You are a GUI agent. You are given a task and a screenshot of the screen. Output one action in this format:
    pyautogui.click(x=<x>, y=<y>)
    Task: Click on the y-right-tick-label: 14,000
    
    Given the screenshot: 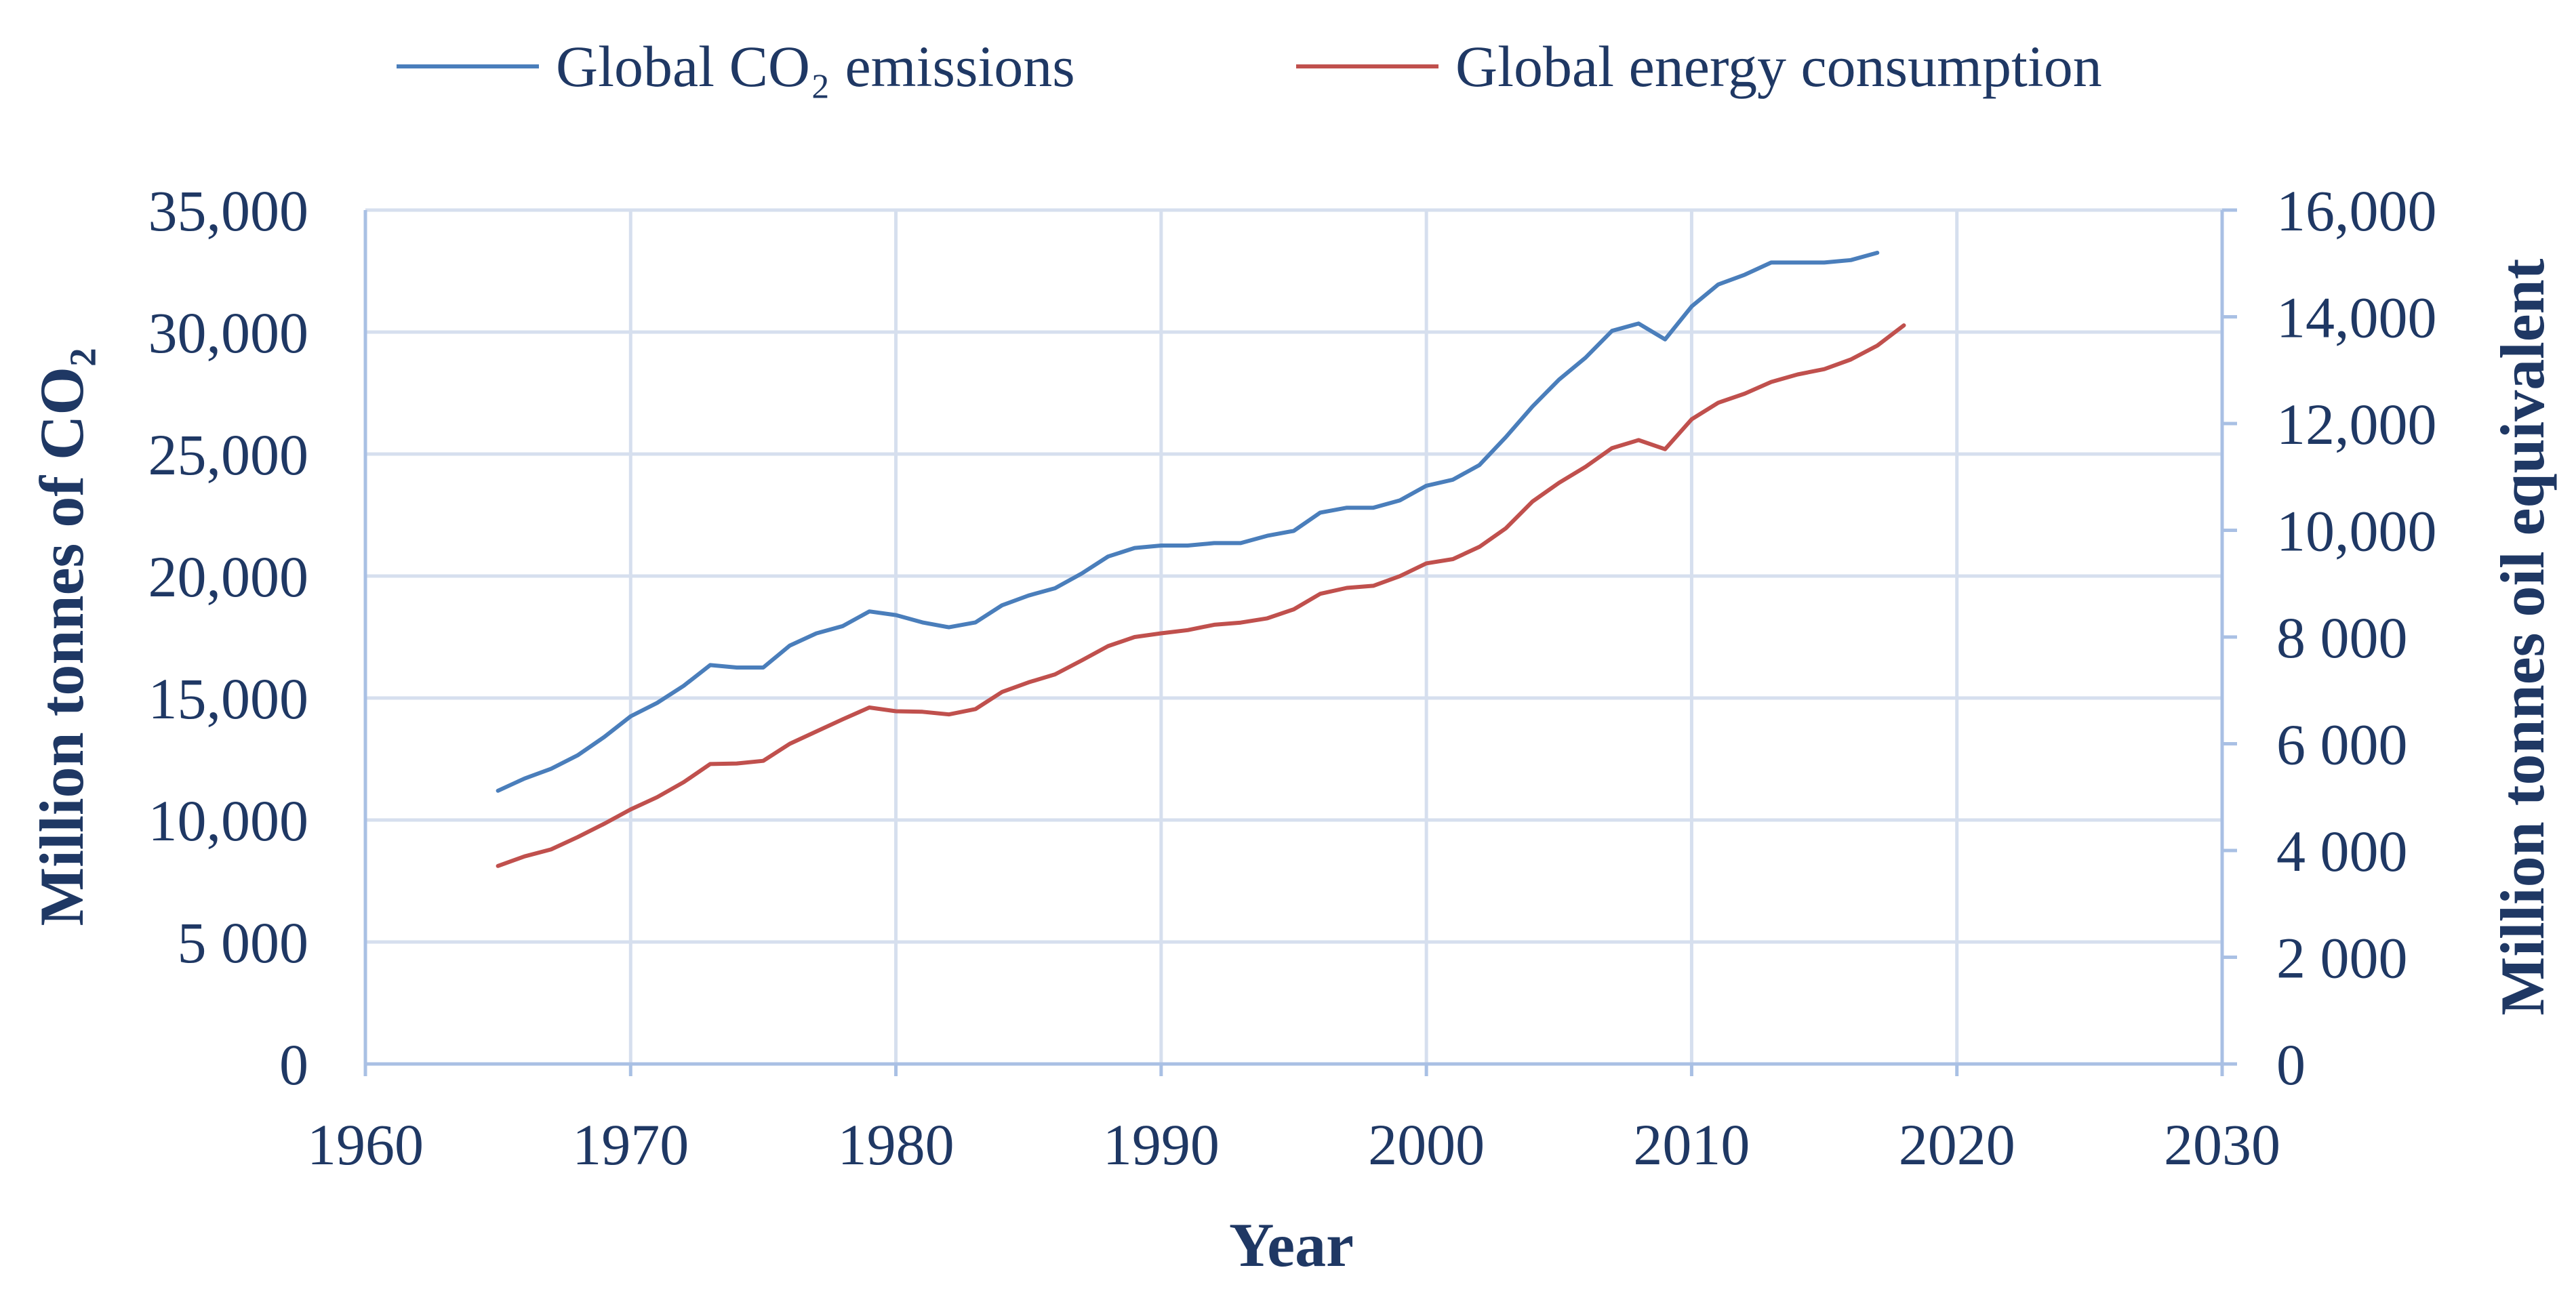 What is the action you would take?
    pyautogui.click(x=2356, y=317)
    